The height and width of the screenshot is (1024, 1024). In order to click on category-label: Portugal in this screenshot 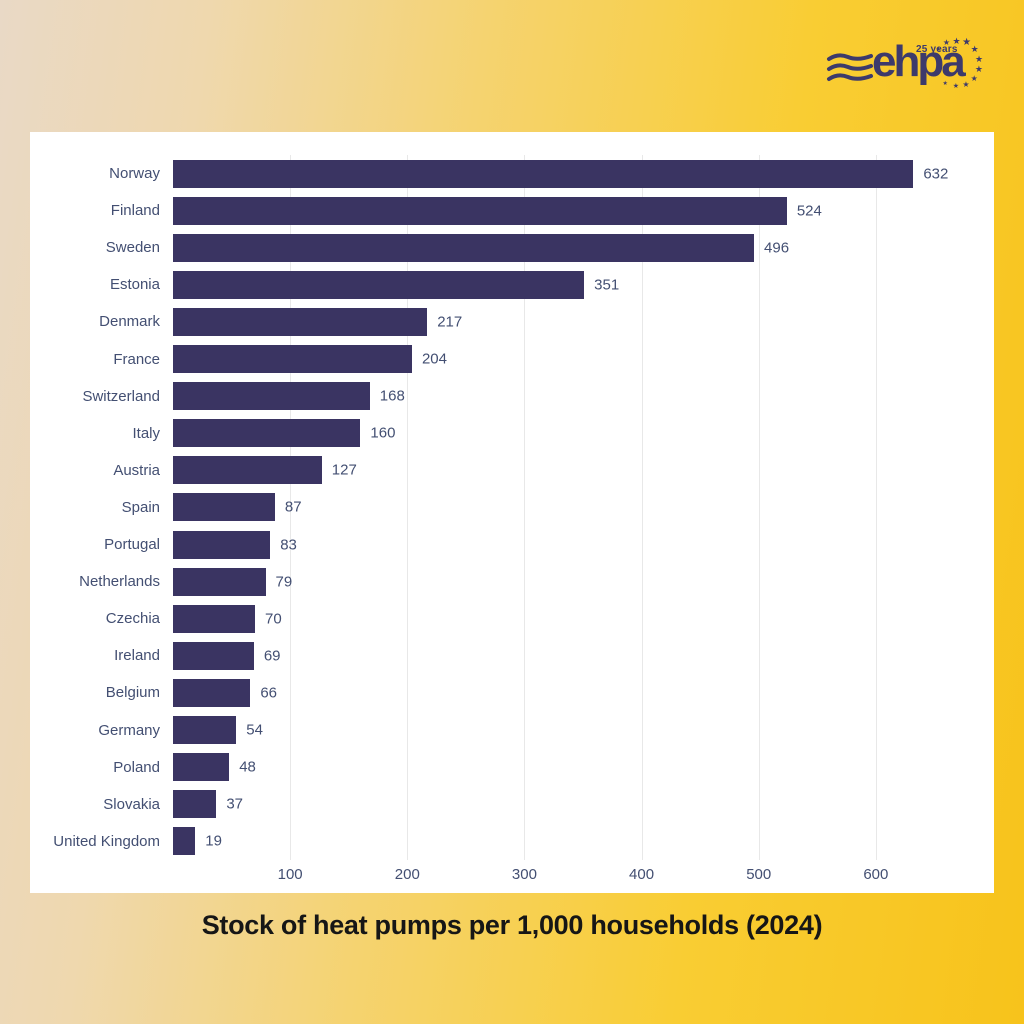, I will do `click(132, 545)`.